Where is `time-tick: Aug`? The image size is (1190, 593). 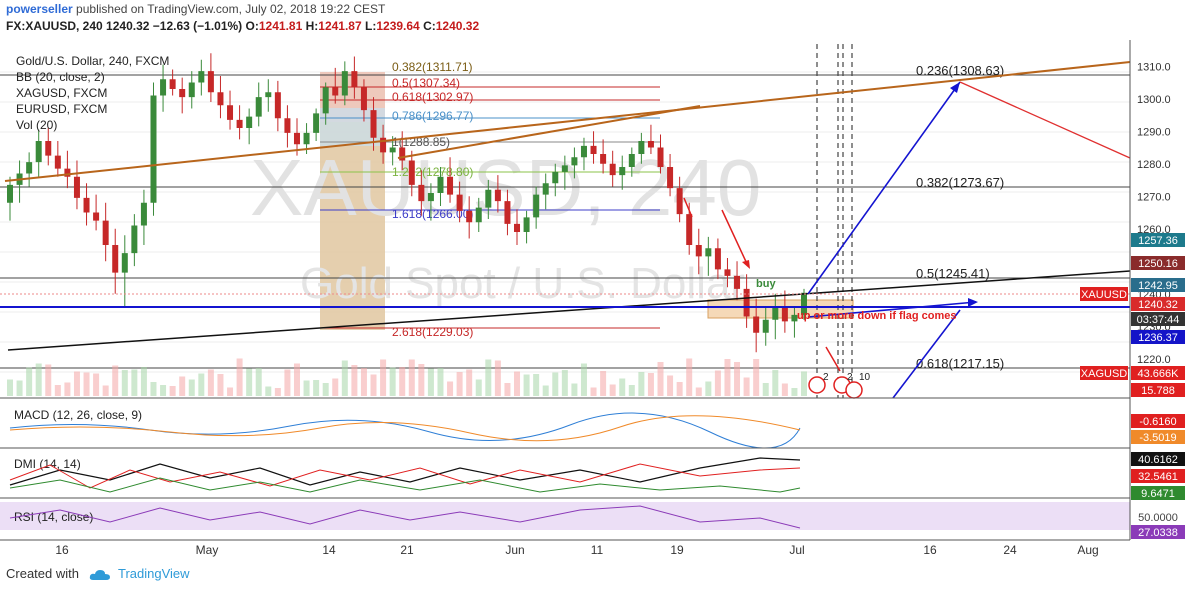
time-tick: Aug is located at coordinates (1087, 550).